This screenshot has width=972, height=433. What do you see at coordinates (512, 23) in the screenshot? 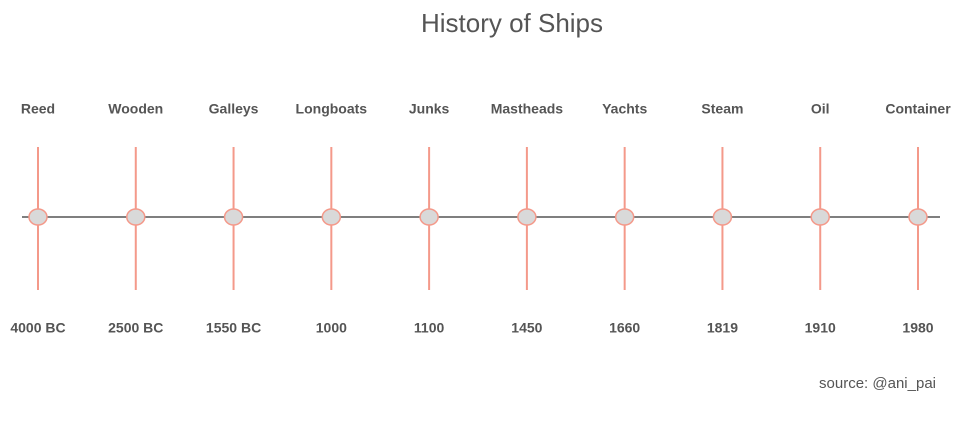
I see `chart-title: History of Ships` at bounding box center [512, 23].